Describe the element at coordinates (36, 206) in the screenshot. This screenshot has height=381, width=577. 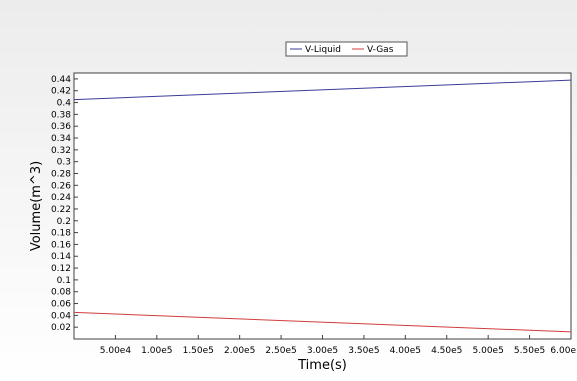
I see `y-axis-title: Volume(m^3)` at that location.